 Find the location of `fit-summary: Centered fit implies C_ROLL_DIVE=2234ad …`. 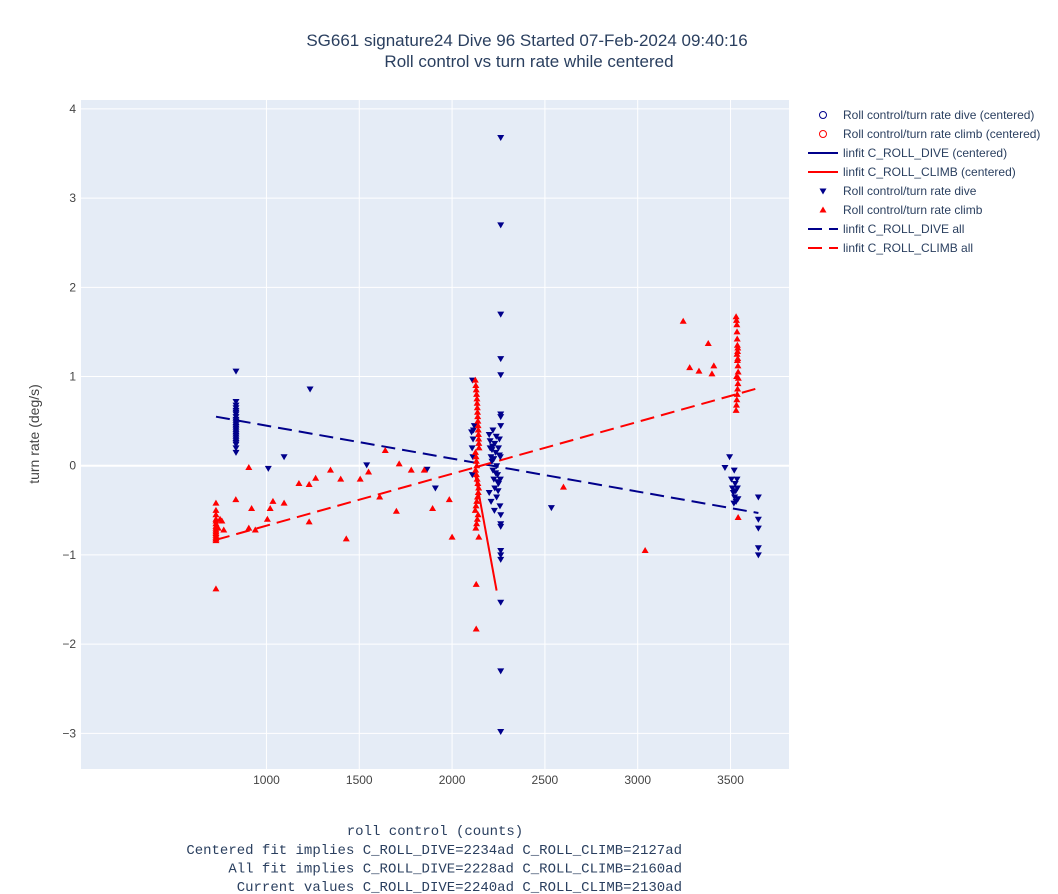

fit-summary: Centered fit implies C_ROLL_DIVE=2234ad … is located at coordinates (434, 868).